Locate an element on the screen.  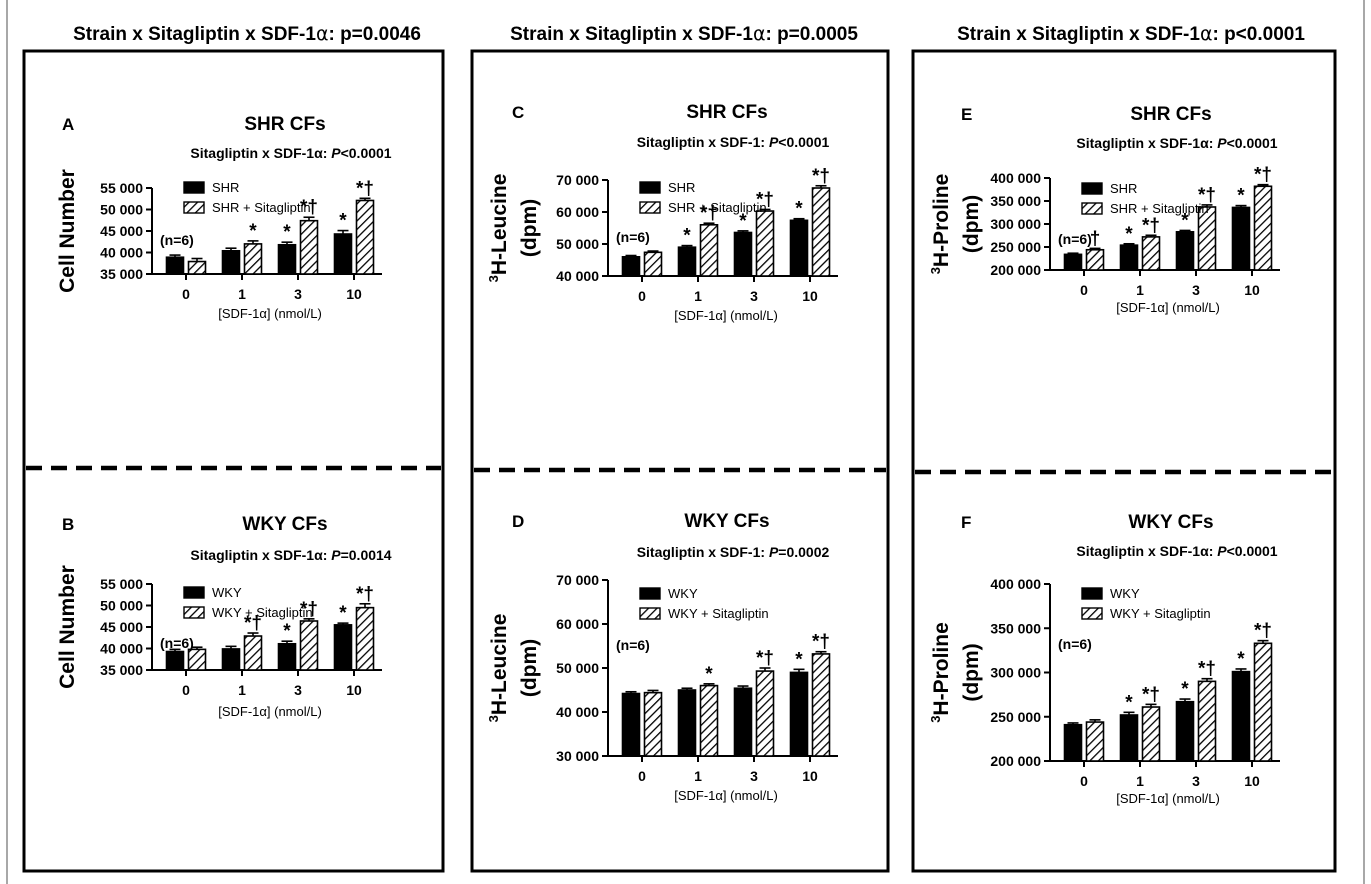
y-tick-label: 60 000 is located at coordinates (577, 212).